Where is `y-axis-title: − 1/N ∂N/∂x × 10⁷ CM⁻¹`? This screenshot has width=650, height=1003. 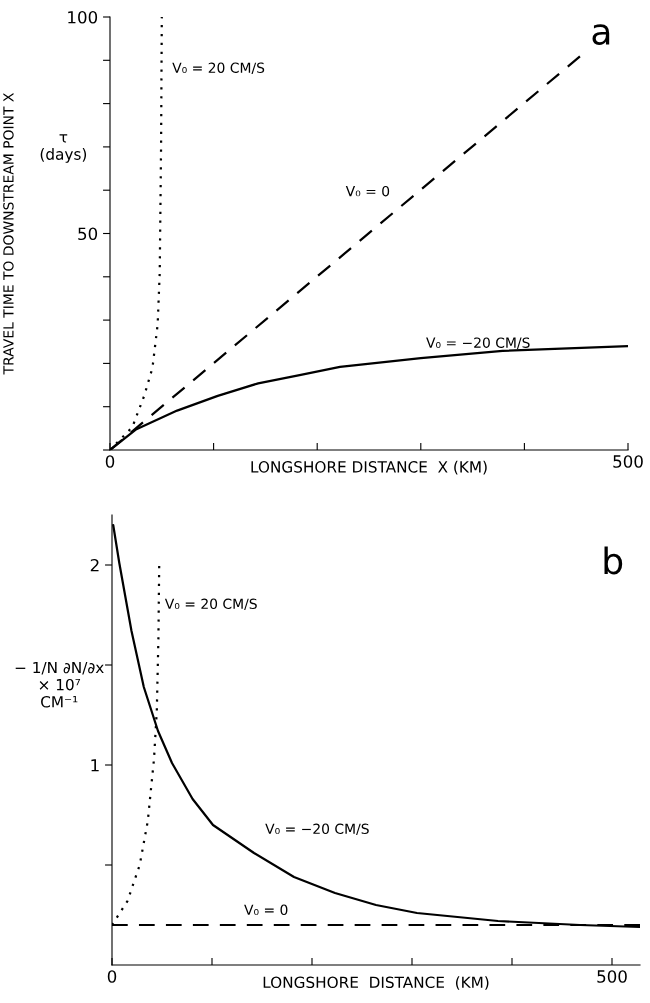
y-axis-title: − 1/N ∂N/∂x × 10⁷ CM⁻¹ is located at coordinates (59, 684).